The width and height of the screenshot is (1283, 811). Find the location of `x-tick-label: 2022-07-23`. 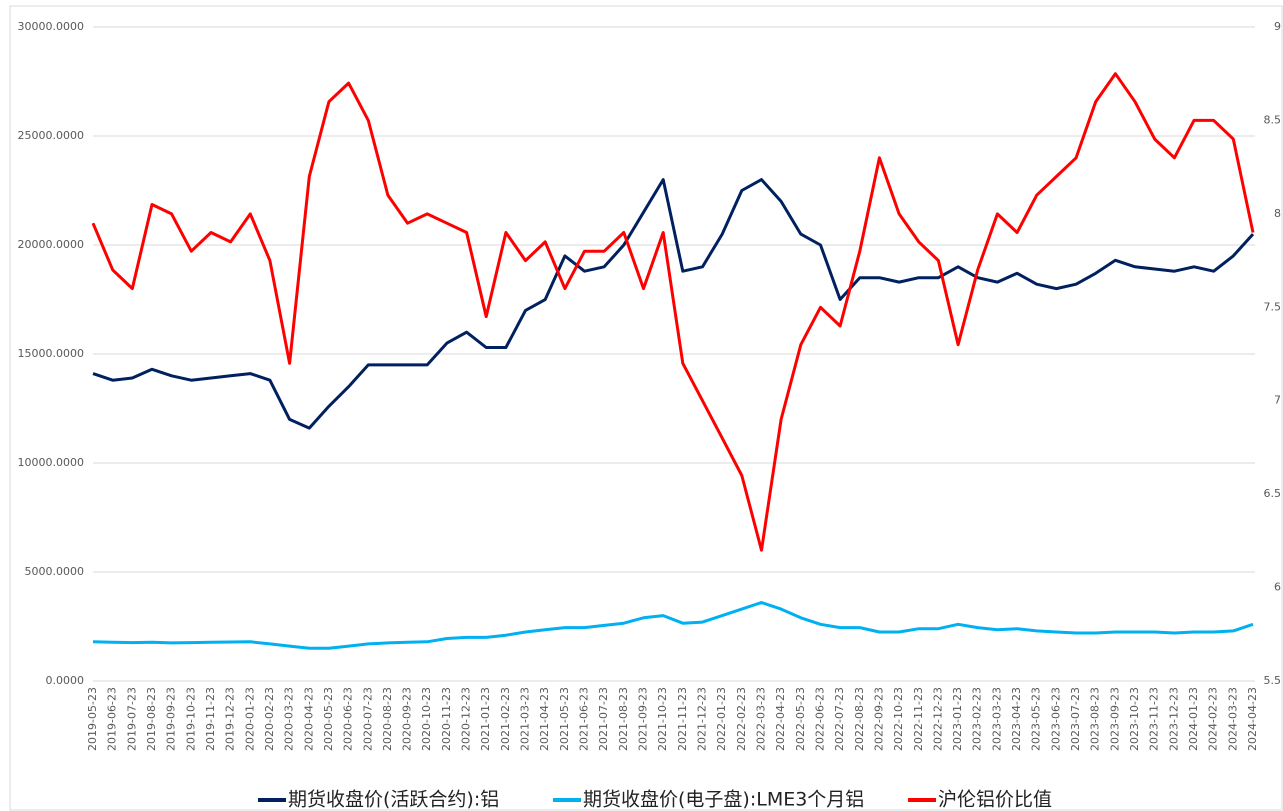

x-tick-label: 2022-07-23 is located at coordinates (839, 719).